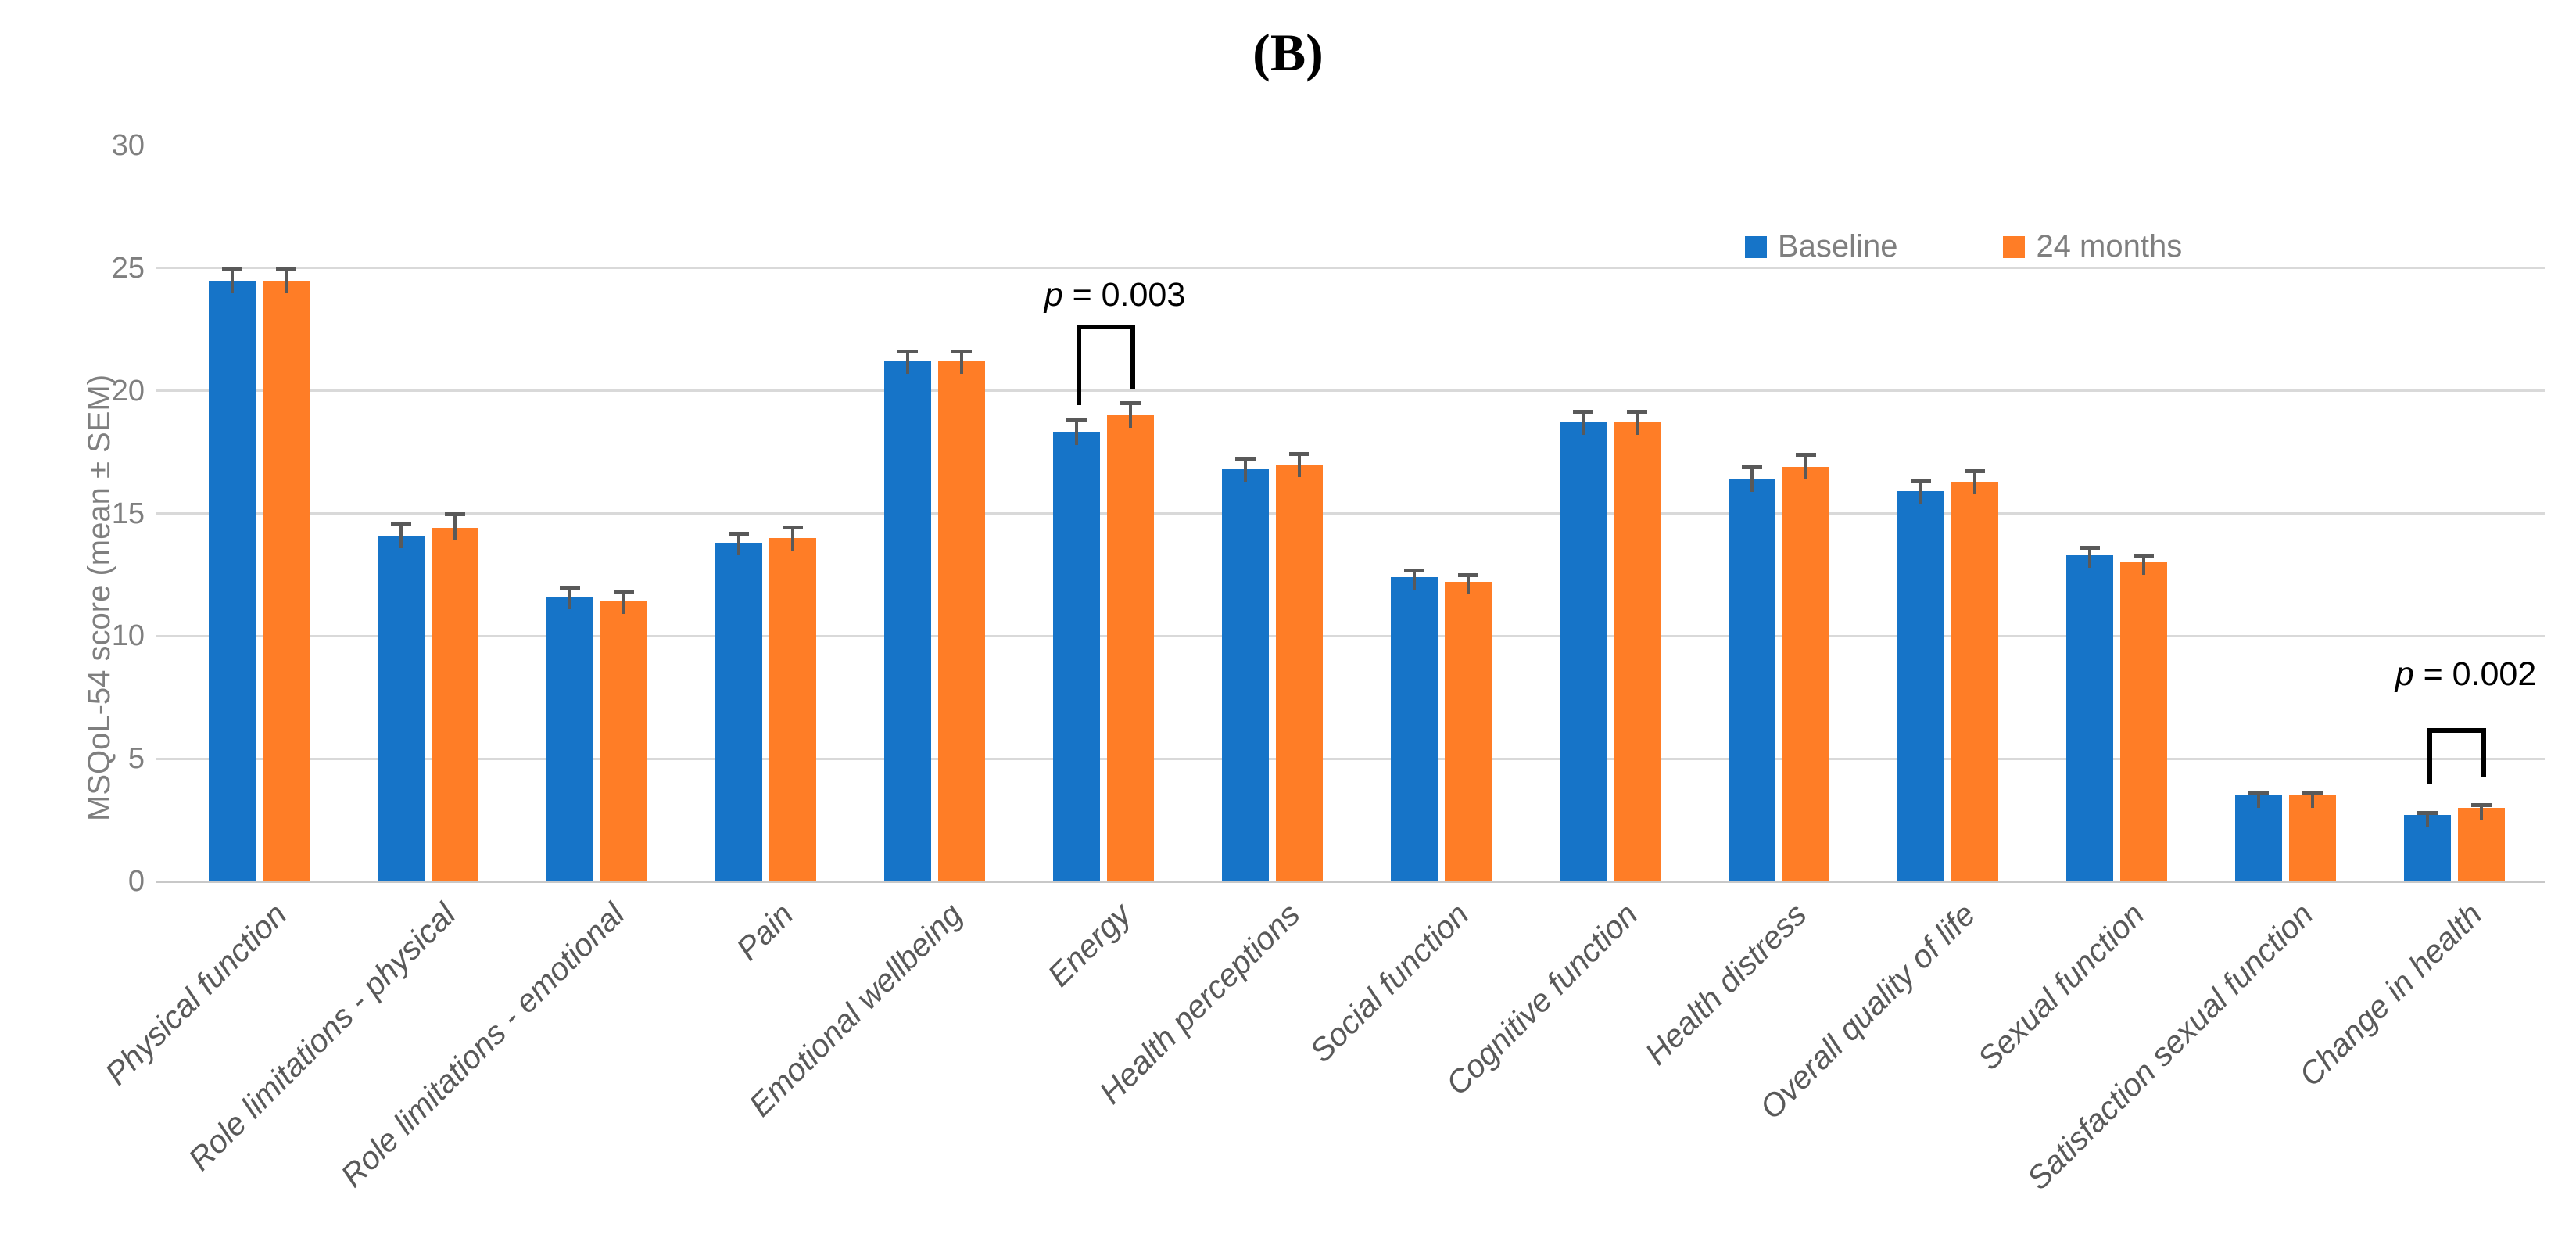 This screenshot has width=2576, height=1256. I want to click on p-value-label-1: p = 0.002, so click(2466, 674).